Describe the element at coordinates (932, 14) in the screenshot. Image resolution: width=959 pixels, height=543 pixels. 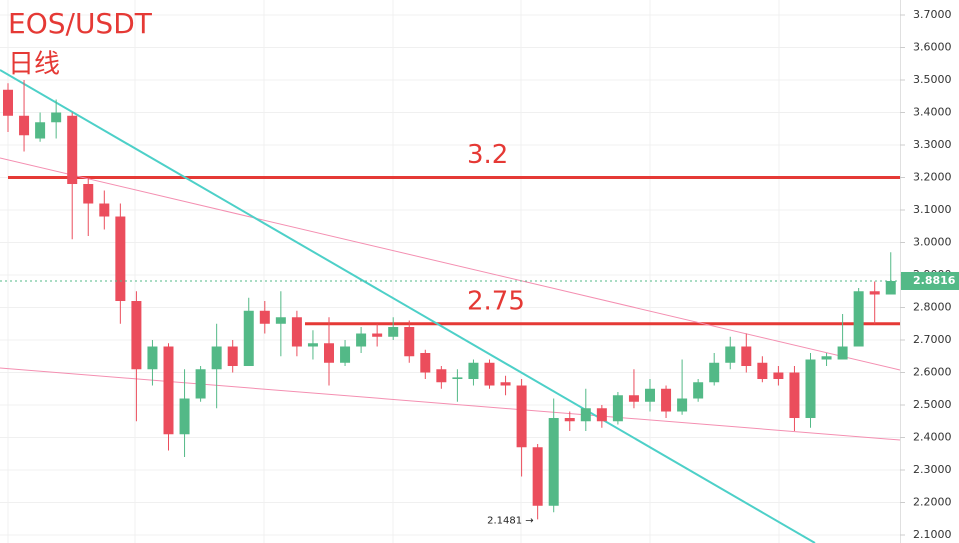
I see `y-tick-label: 3.7000` at that location.